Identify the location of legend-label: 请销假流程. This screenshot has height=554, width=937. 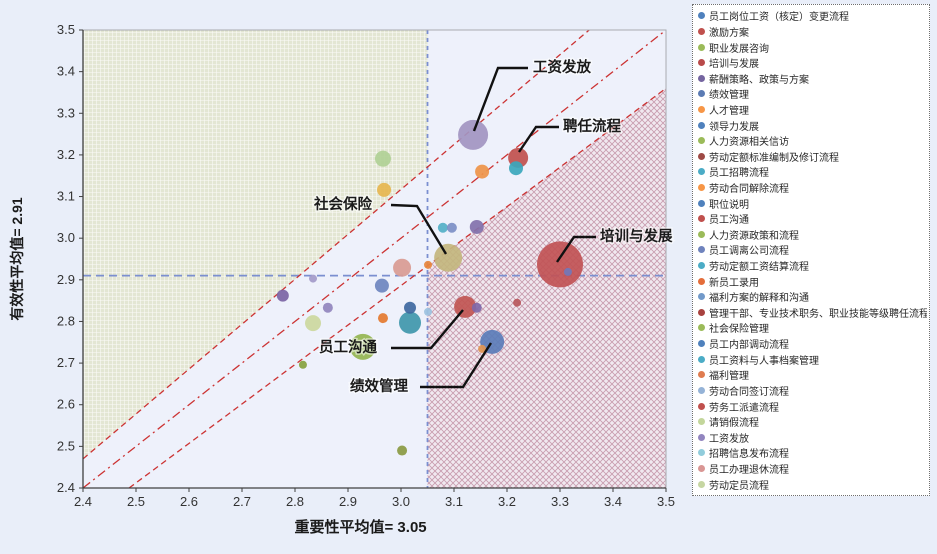
(734, 424).